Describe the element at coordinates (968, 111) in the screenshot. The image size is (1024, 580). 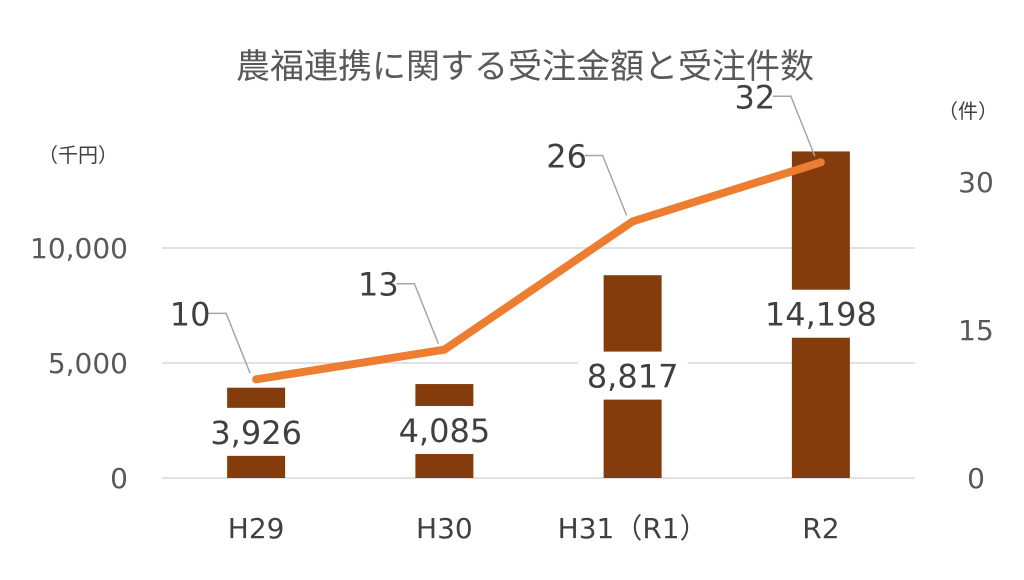
I see `right-axis-unit: （件）` at that location.